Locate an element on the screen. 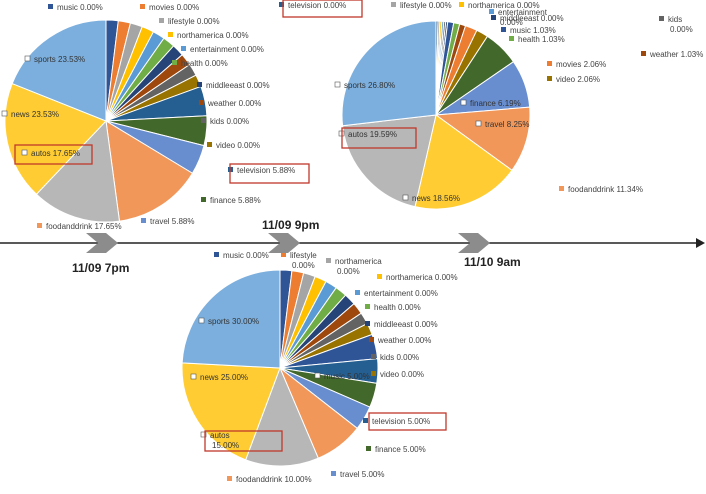 The width and height of the screenshot is (706, 494). pie-slice-news is located at coordinates (231, 411).